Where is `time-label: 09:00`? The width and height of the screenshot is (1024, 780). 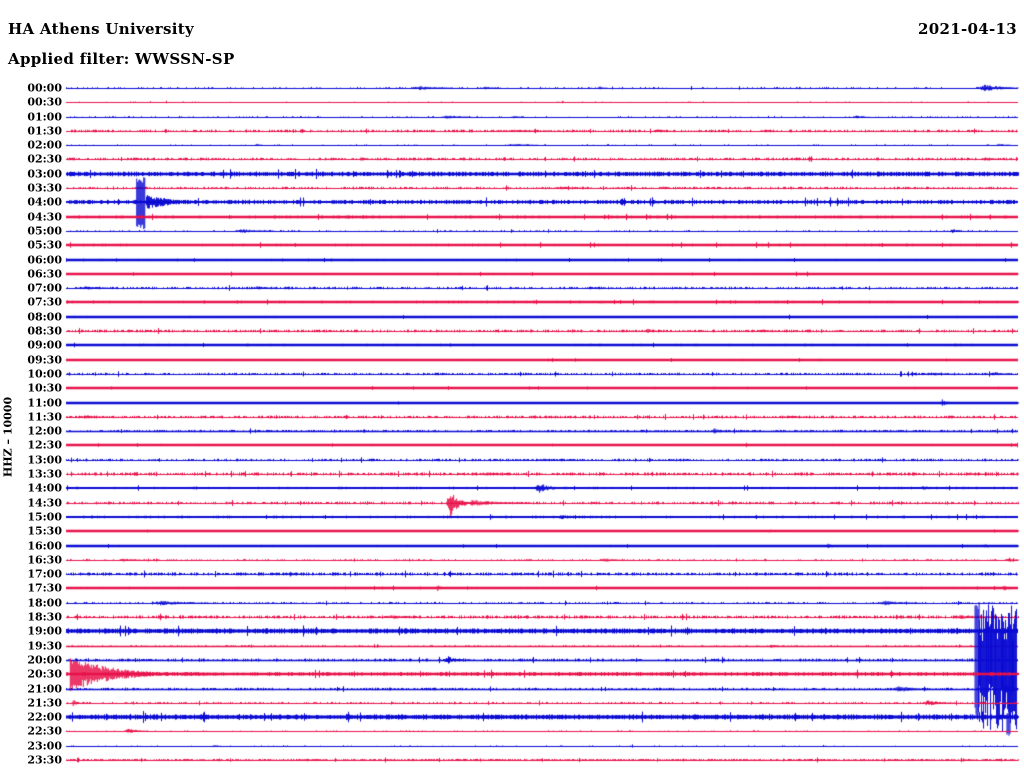 time-label: 09:00 is located at coordinates (44, 345).